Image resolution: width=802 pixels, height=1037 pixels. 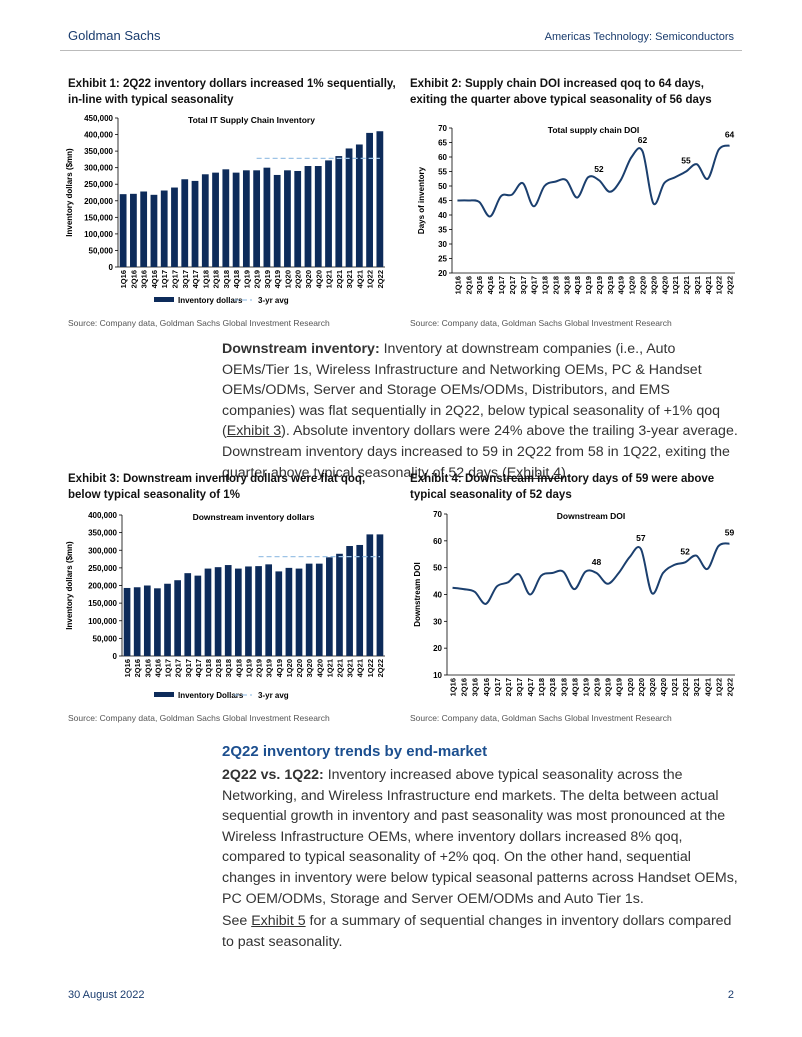 What do you see at coordinates (98, 184) in the screenshot?
I see `y-tick-label: 250,000` at bounding box center [98, 184].